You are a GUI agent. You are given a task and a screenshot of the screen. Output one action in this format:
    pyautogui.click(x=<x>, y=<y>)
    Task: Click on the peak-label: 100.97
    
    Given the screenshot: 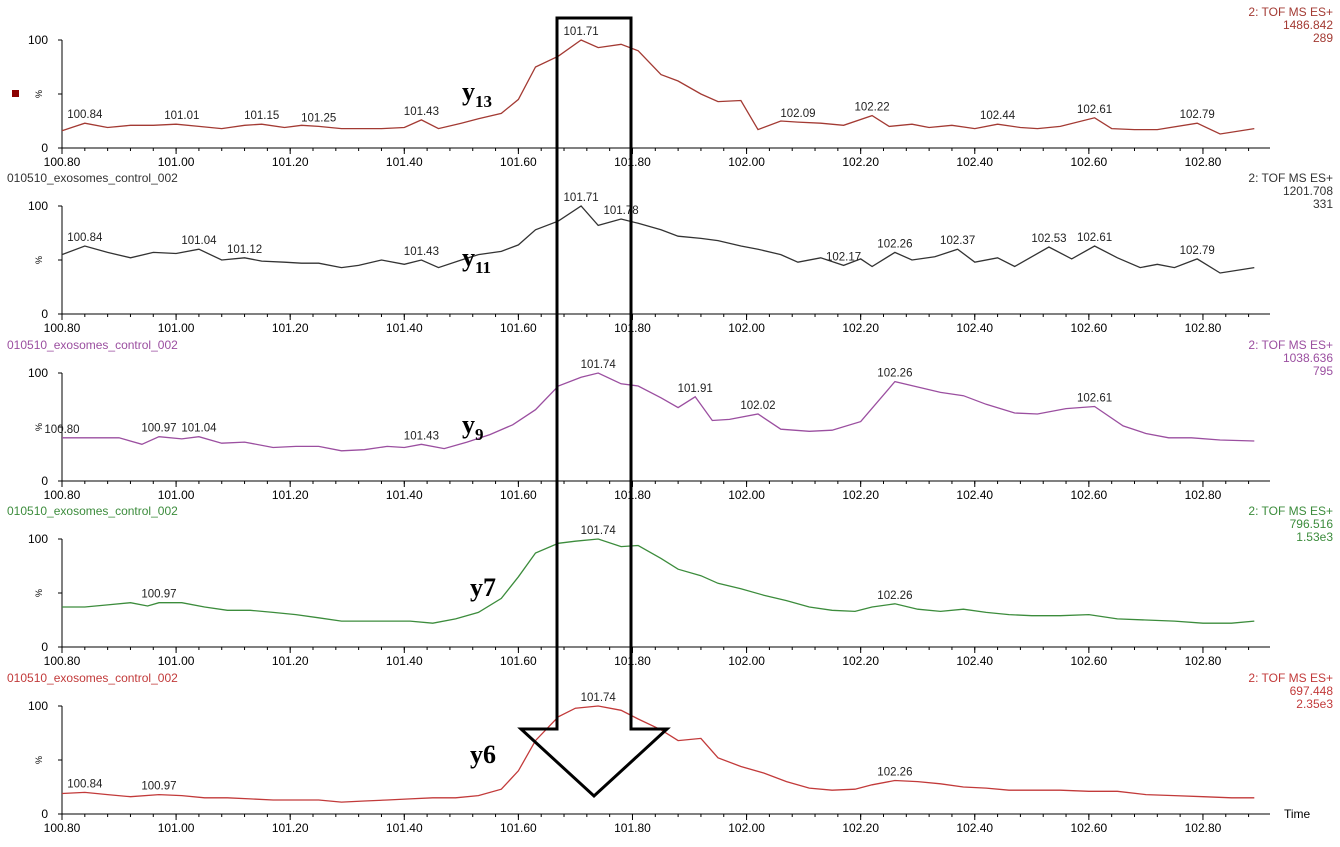 What is the action you would take?
    pyautogui.click(x=158, y=429)
    